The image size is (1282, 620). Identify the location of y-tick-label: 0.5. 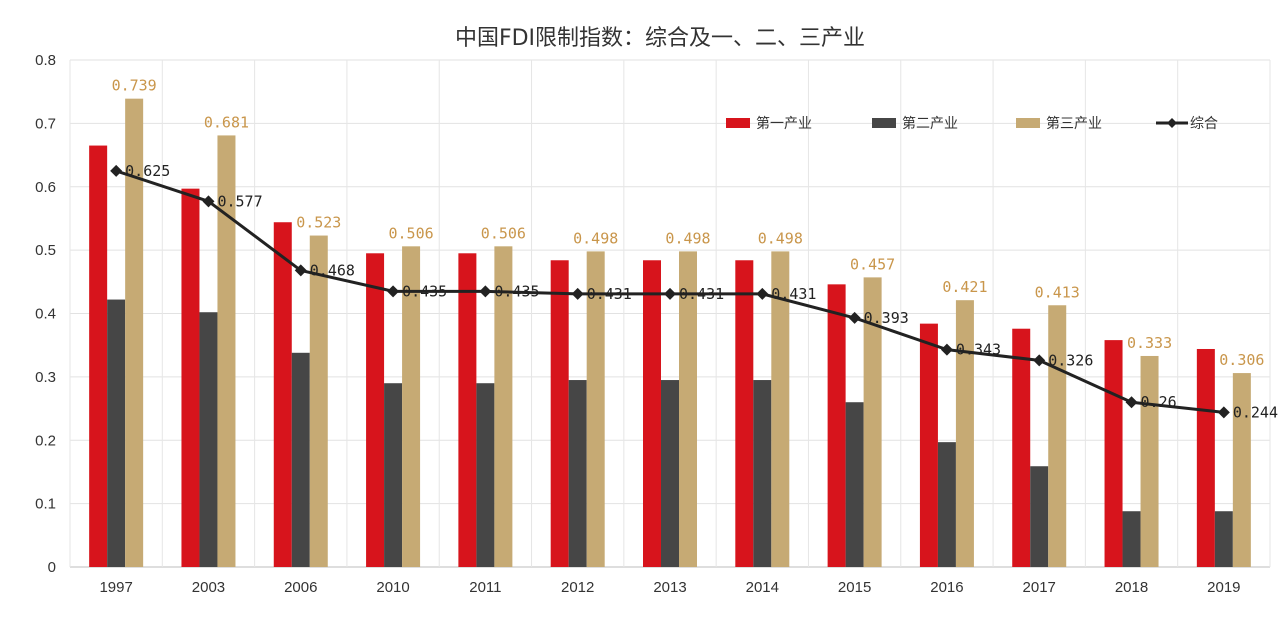
(45, 250).